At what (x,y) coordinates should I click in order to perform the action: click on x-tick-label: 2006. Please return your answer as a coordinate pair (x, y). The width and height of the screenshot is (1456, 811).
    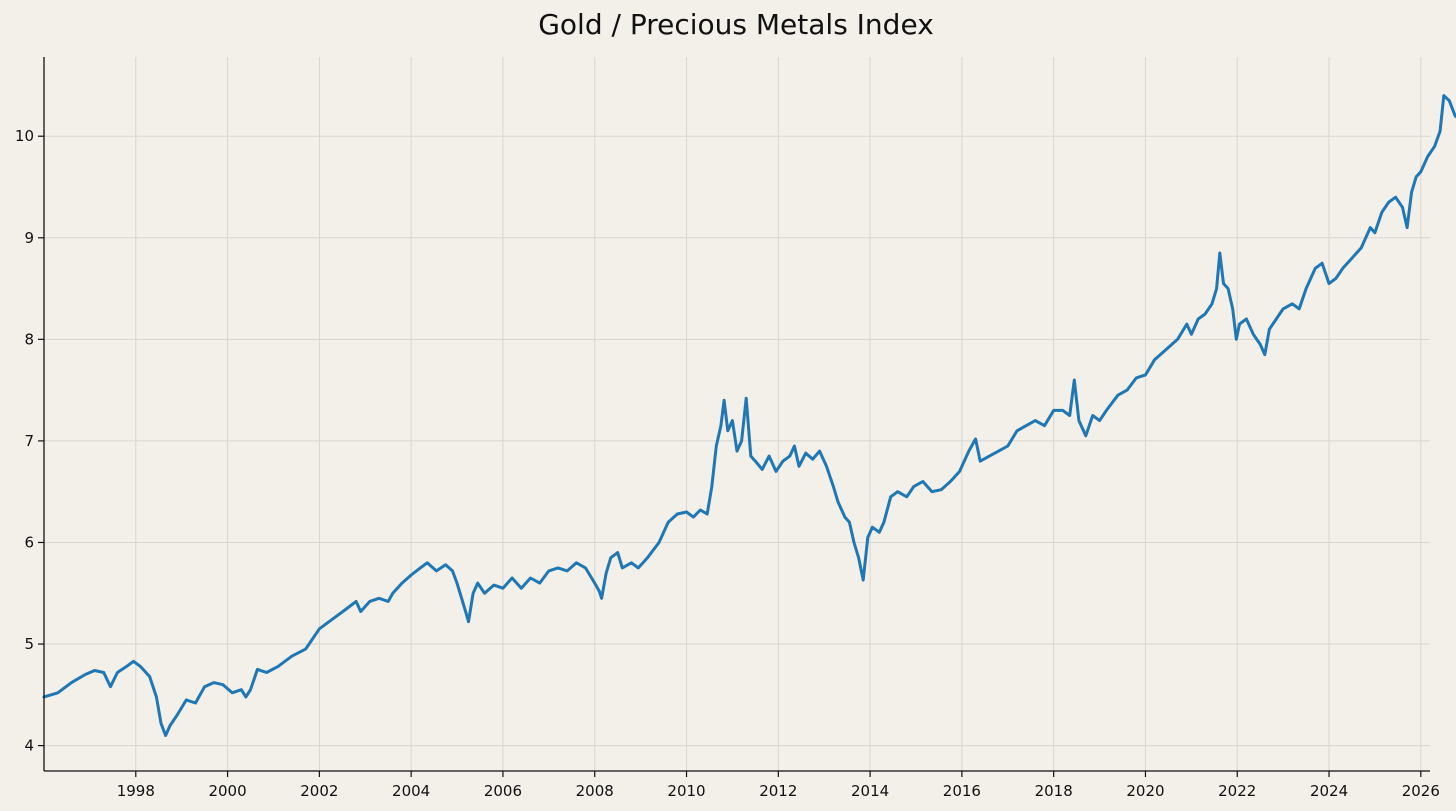
    Looking at the image, I should click on (503, 791).